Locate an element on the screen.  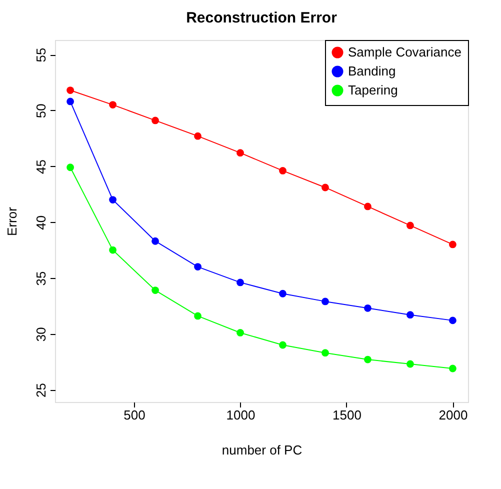
x-tick-label: 1000 is located at coordinates (241, 415).